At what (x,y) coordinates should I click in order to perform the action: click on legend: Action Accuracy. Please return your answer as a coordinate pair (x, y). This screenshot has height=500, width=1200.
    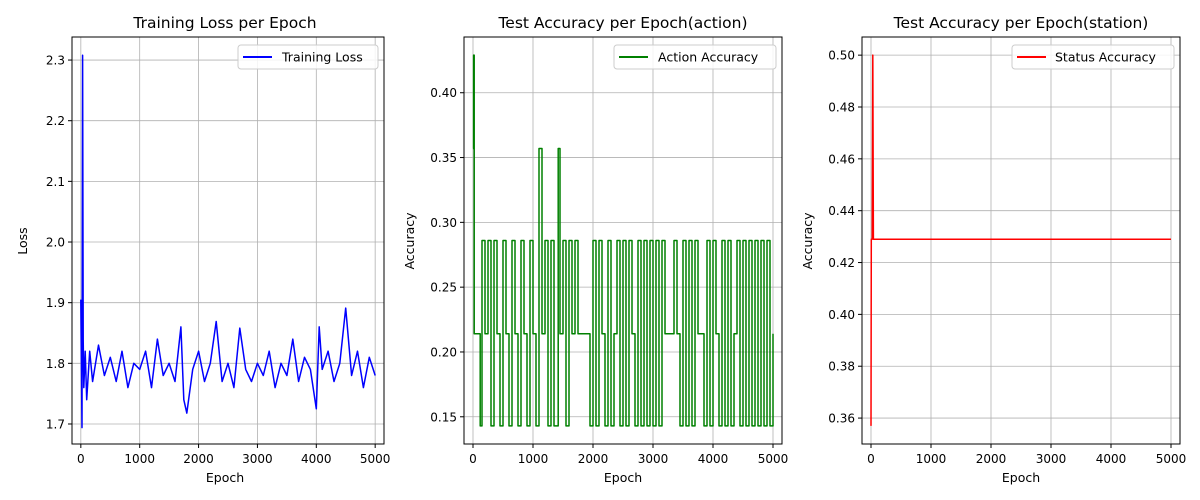
    Looking at the image, I should click on (695, 57).